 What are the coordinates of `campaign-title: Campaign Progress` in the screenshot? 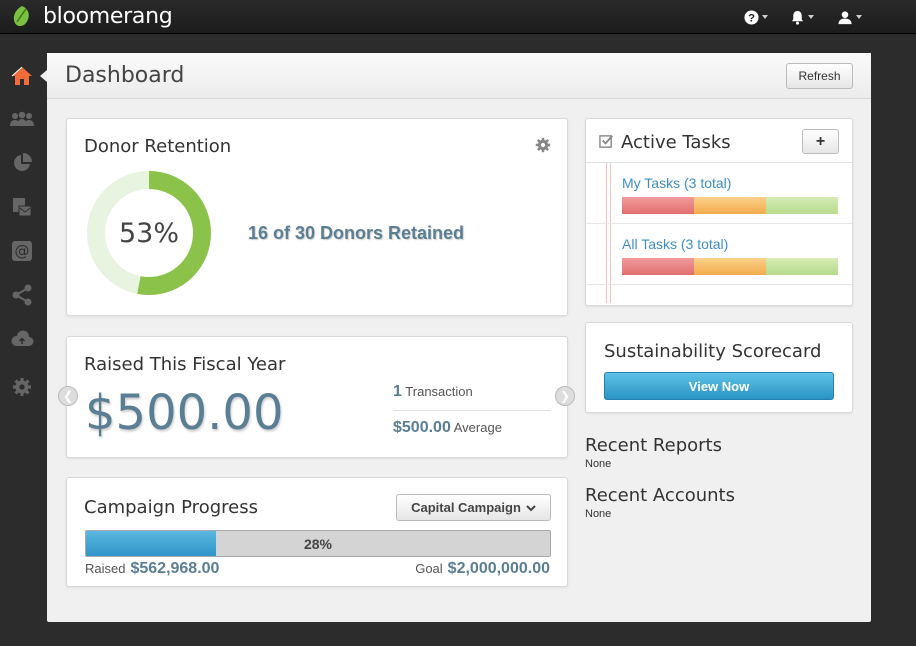 It's located at (171, 507).